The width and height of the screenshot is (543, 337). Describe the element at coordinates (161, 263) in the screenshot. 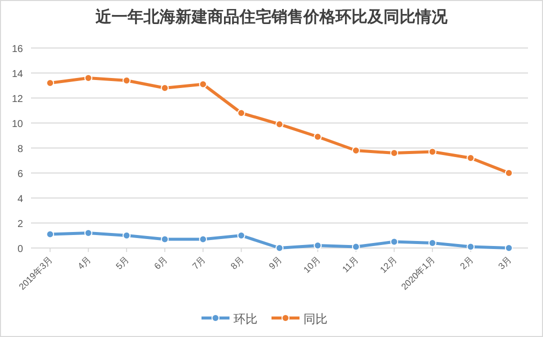

I see `x-tick-label: 6月` at that location.